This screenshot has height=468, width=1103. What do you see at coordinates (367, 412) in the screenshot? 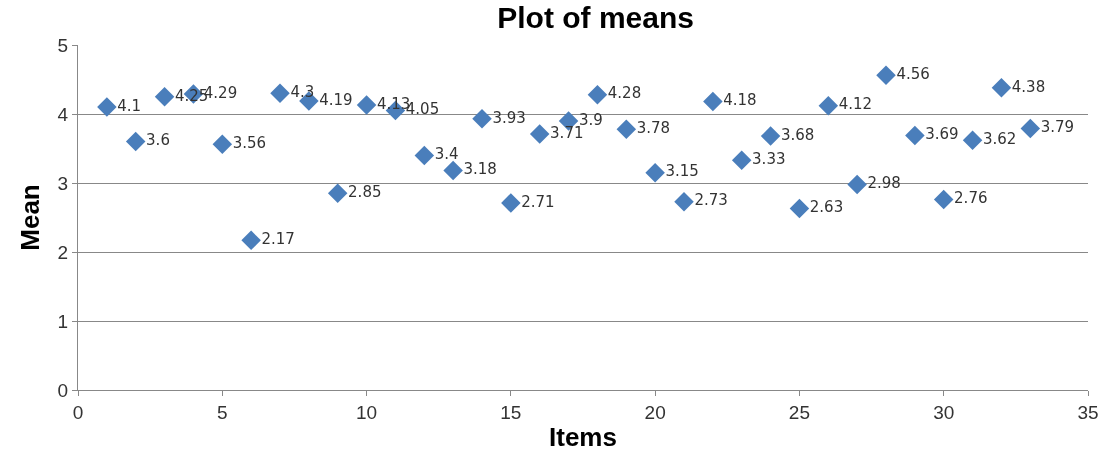
I see `x-tick-label: 10` at bounding box center [367, 412].